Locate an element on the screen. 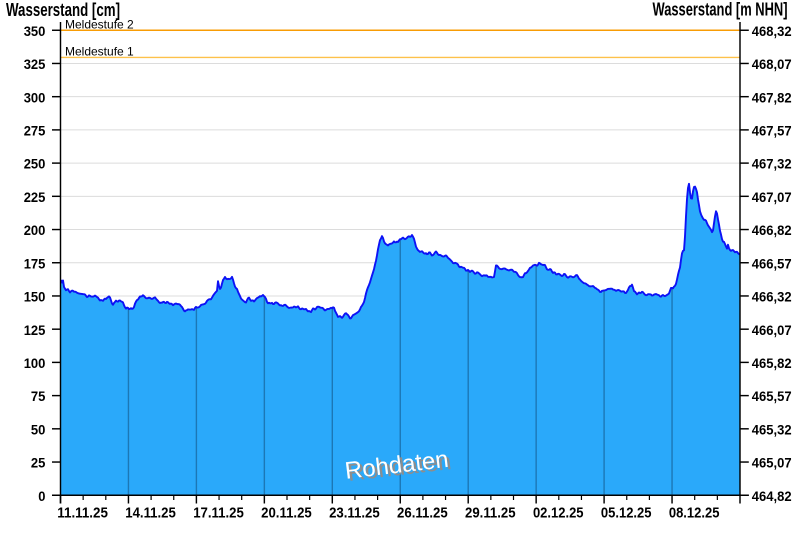 This screenshot has width=800, height=550. svg-text: 29.11.25 is located at coordinates (490, 512).